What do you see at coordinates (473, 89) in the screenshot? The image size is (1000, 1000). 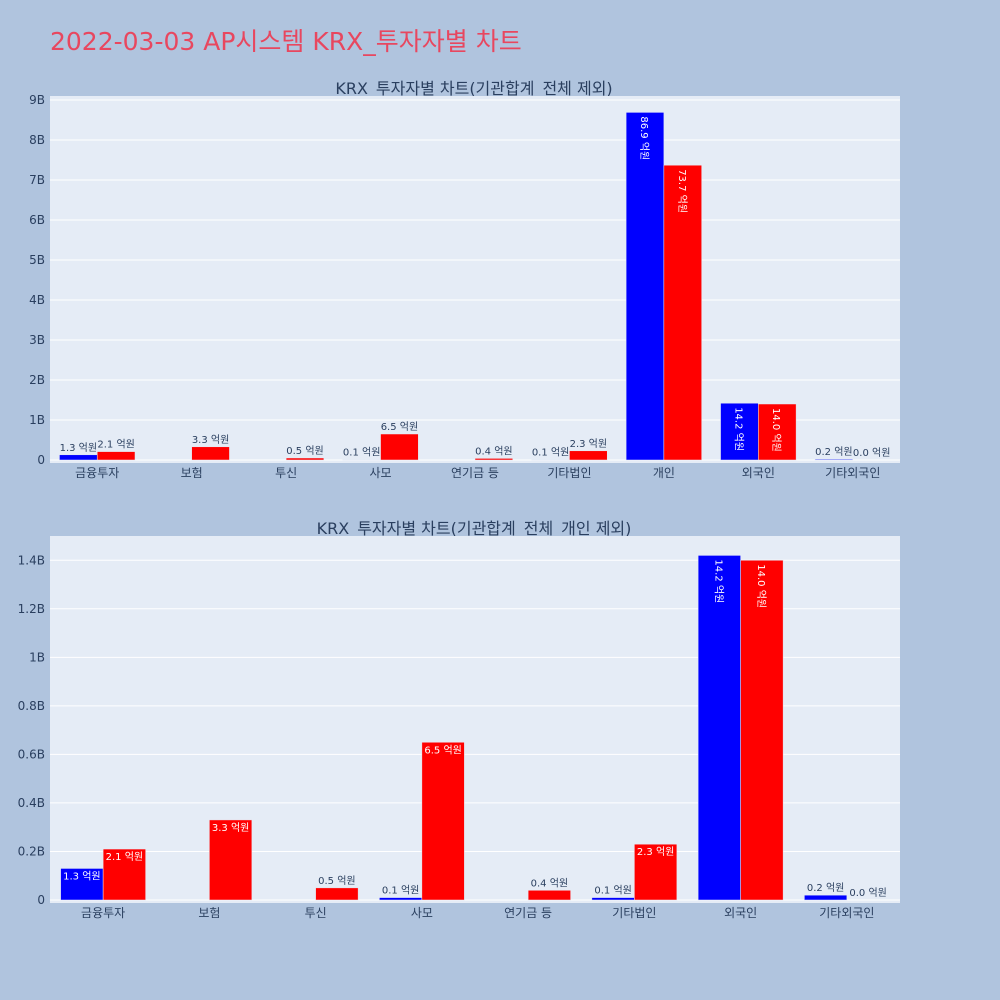 I see `chart-title: KRX_투자자별 차트(기관합계_전체 제외)` at bounding box center [473, 89].